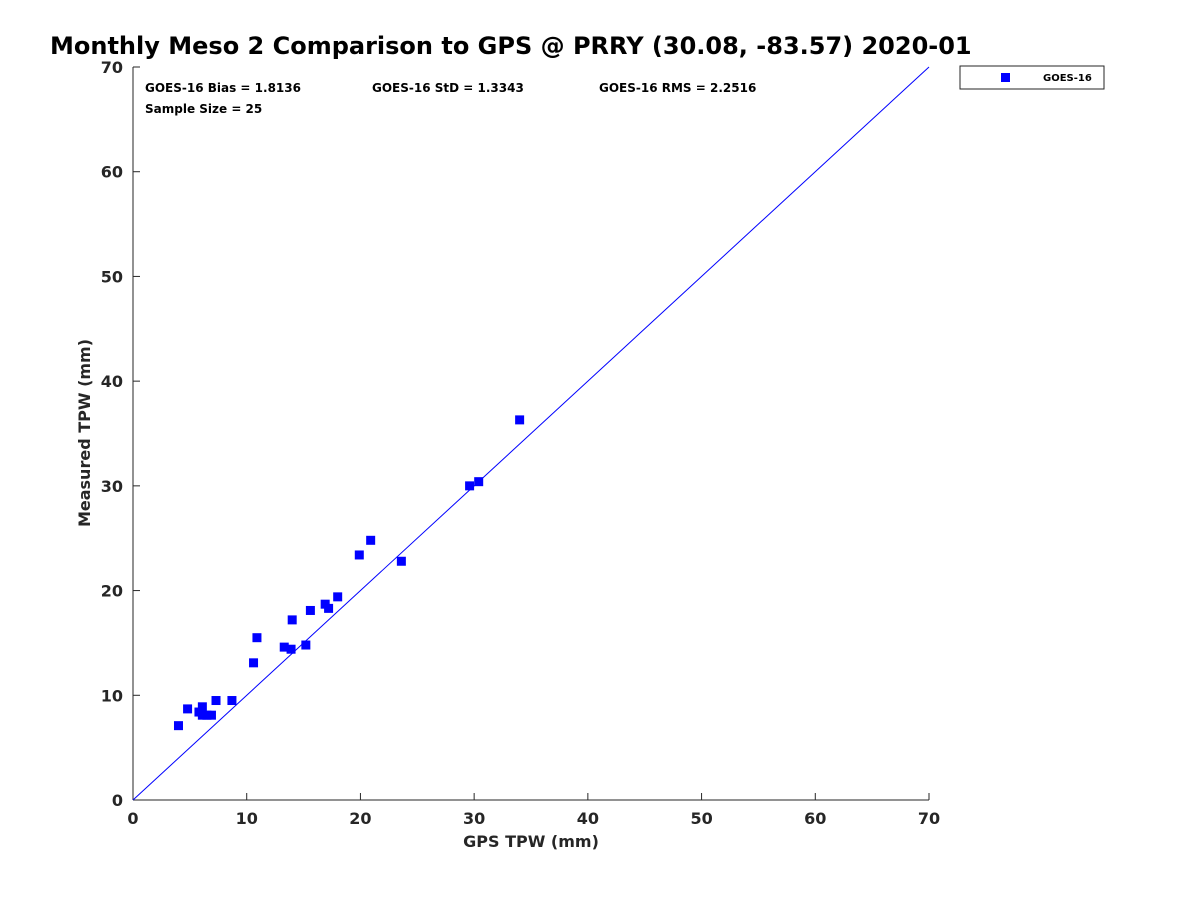 This screenshot has width=1200, height=900. What do you see at coordinates (588, 818) in the screenshot?
I see `x-tick-label: 40` at bounding box center [588, 818].